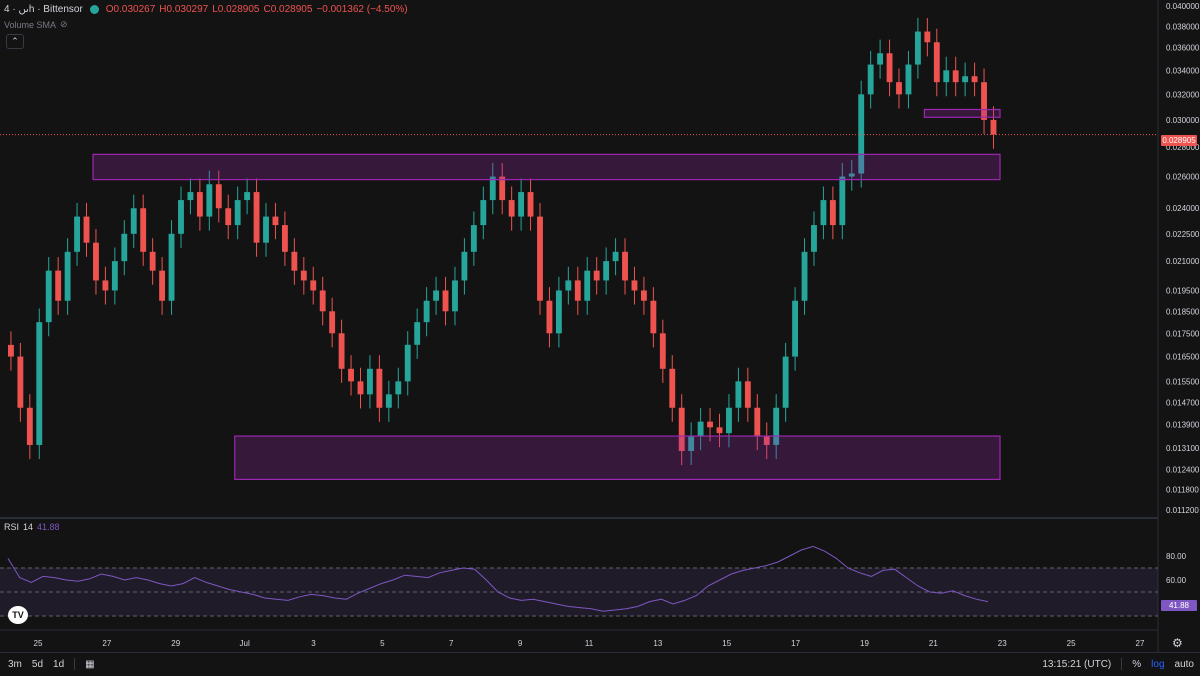 The height and width of the screenshot is (676, 1200). I want to click on volume-indicator-row: Volume SMA ⊘, so click(36, 24).